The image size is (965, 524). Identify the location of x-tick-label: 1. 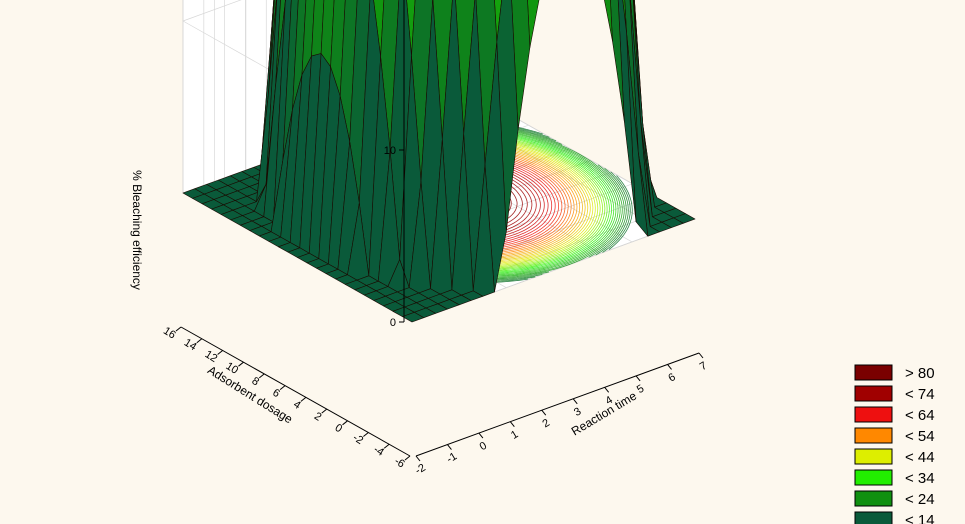
(514, 434).